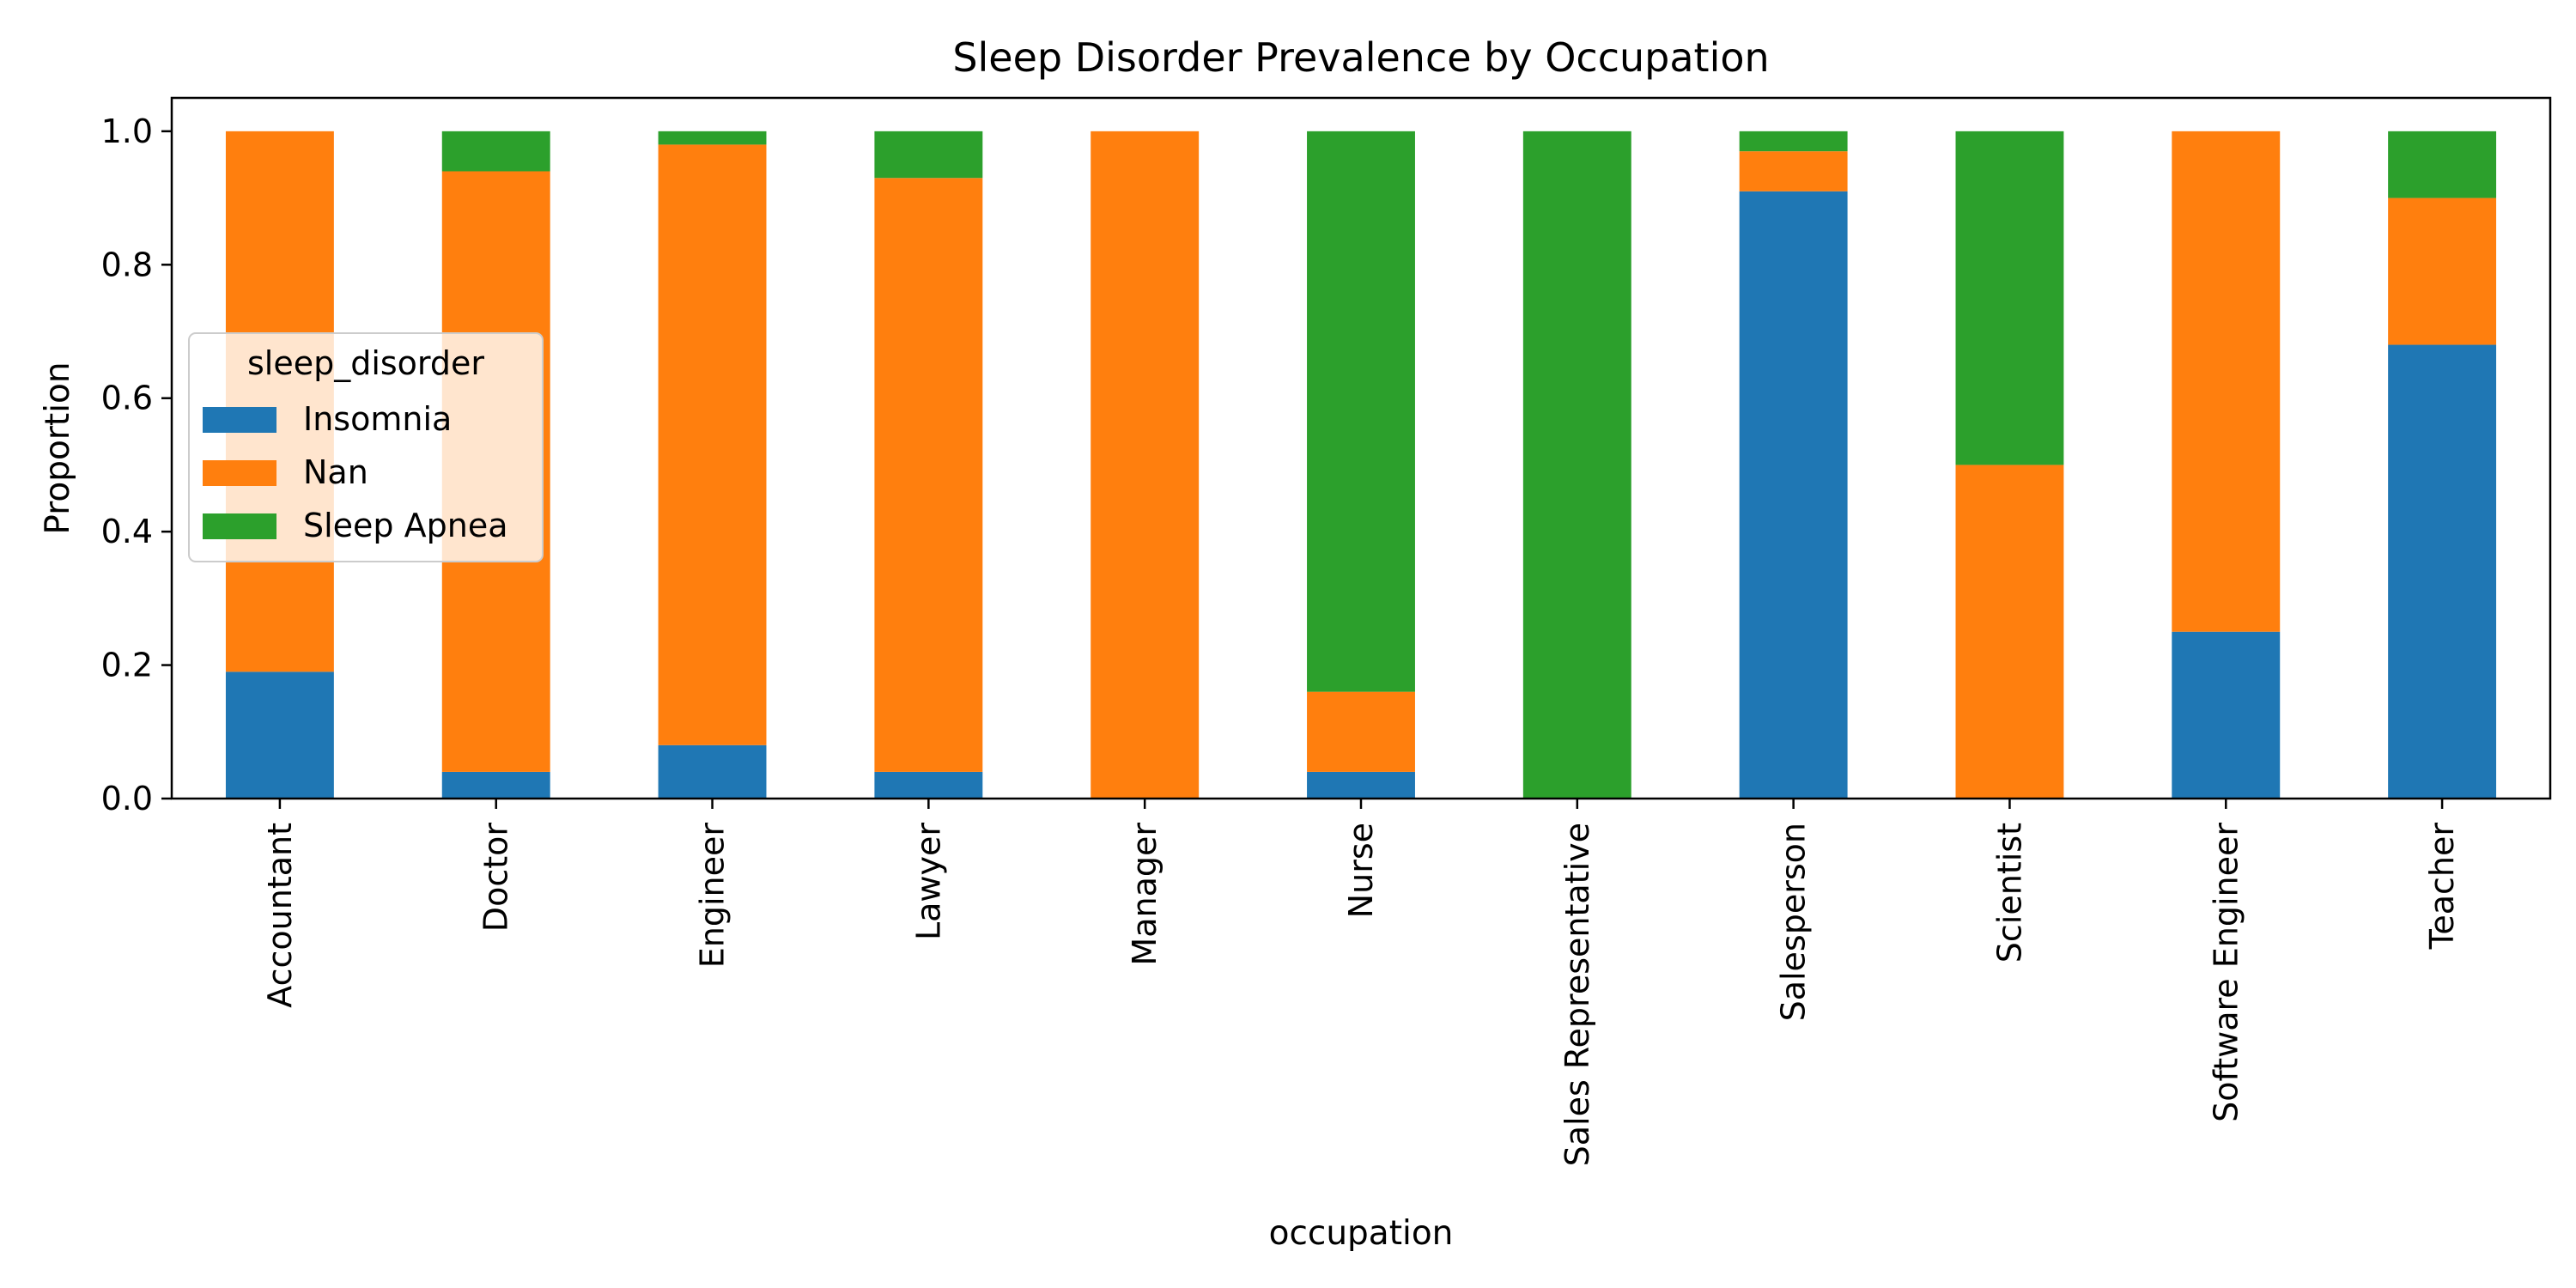 Image resolution: width=2576 pixels, height=1288 pixels. I want to click on legend-title: sleep_disorder, so click(366, 363).